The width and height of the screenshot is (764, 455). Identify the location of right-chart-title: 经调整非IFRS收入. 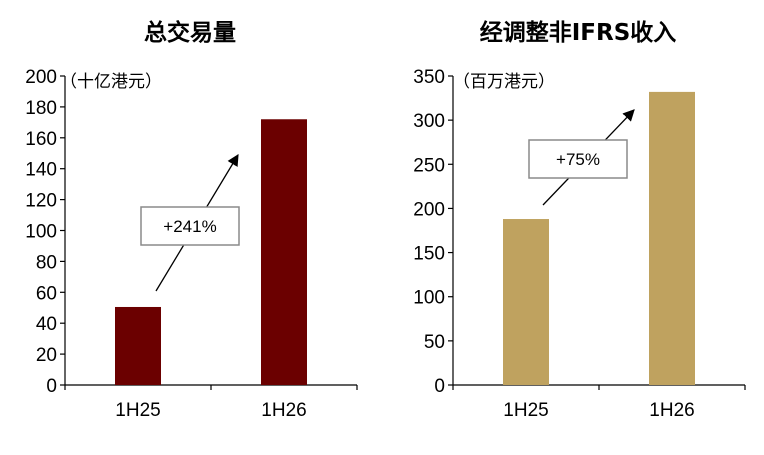
(578, 32).